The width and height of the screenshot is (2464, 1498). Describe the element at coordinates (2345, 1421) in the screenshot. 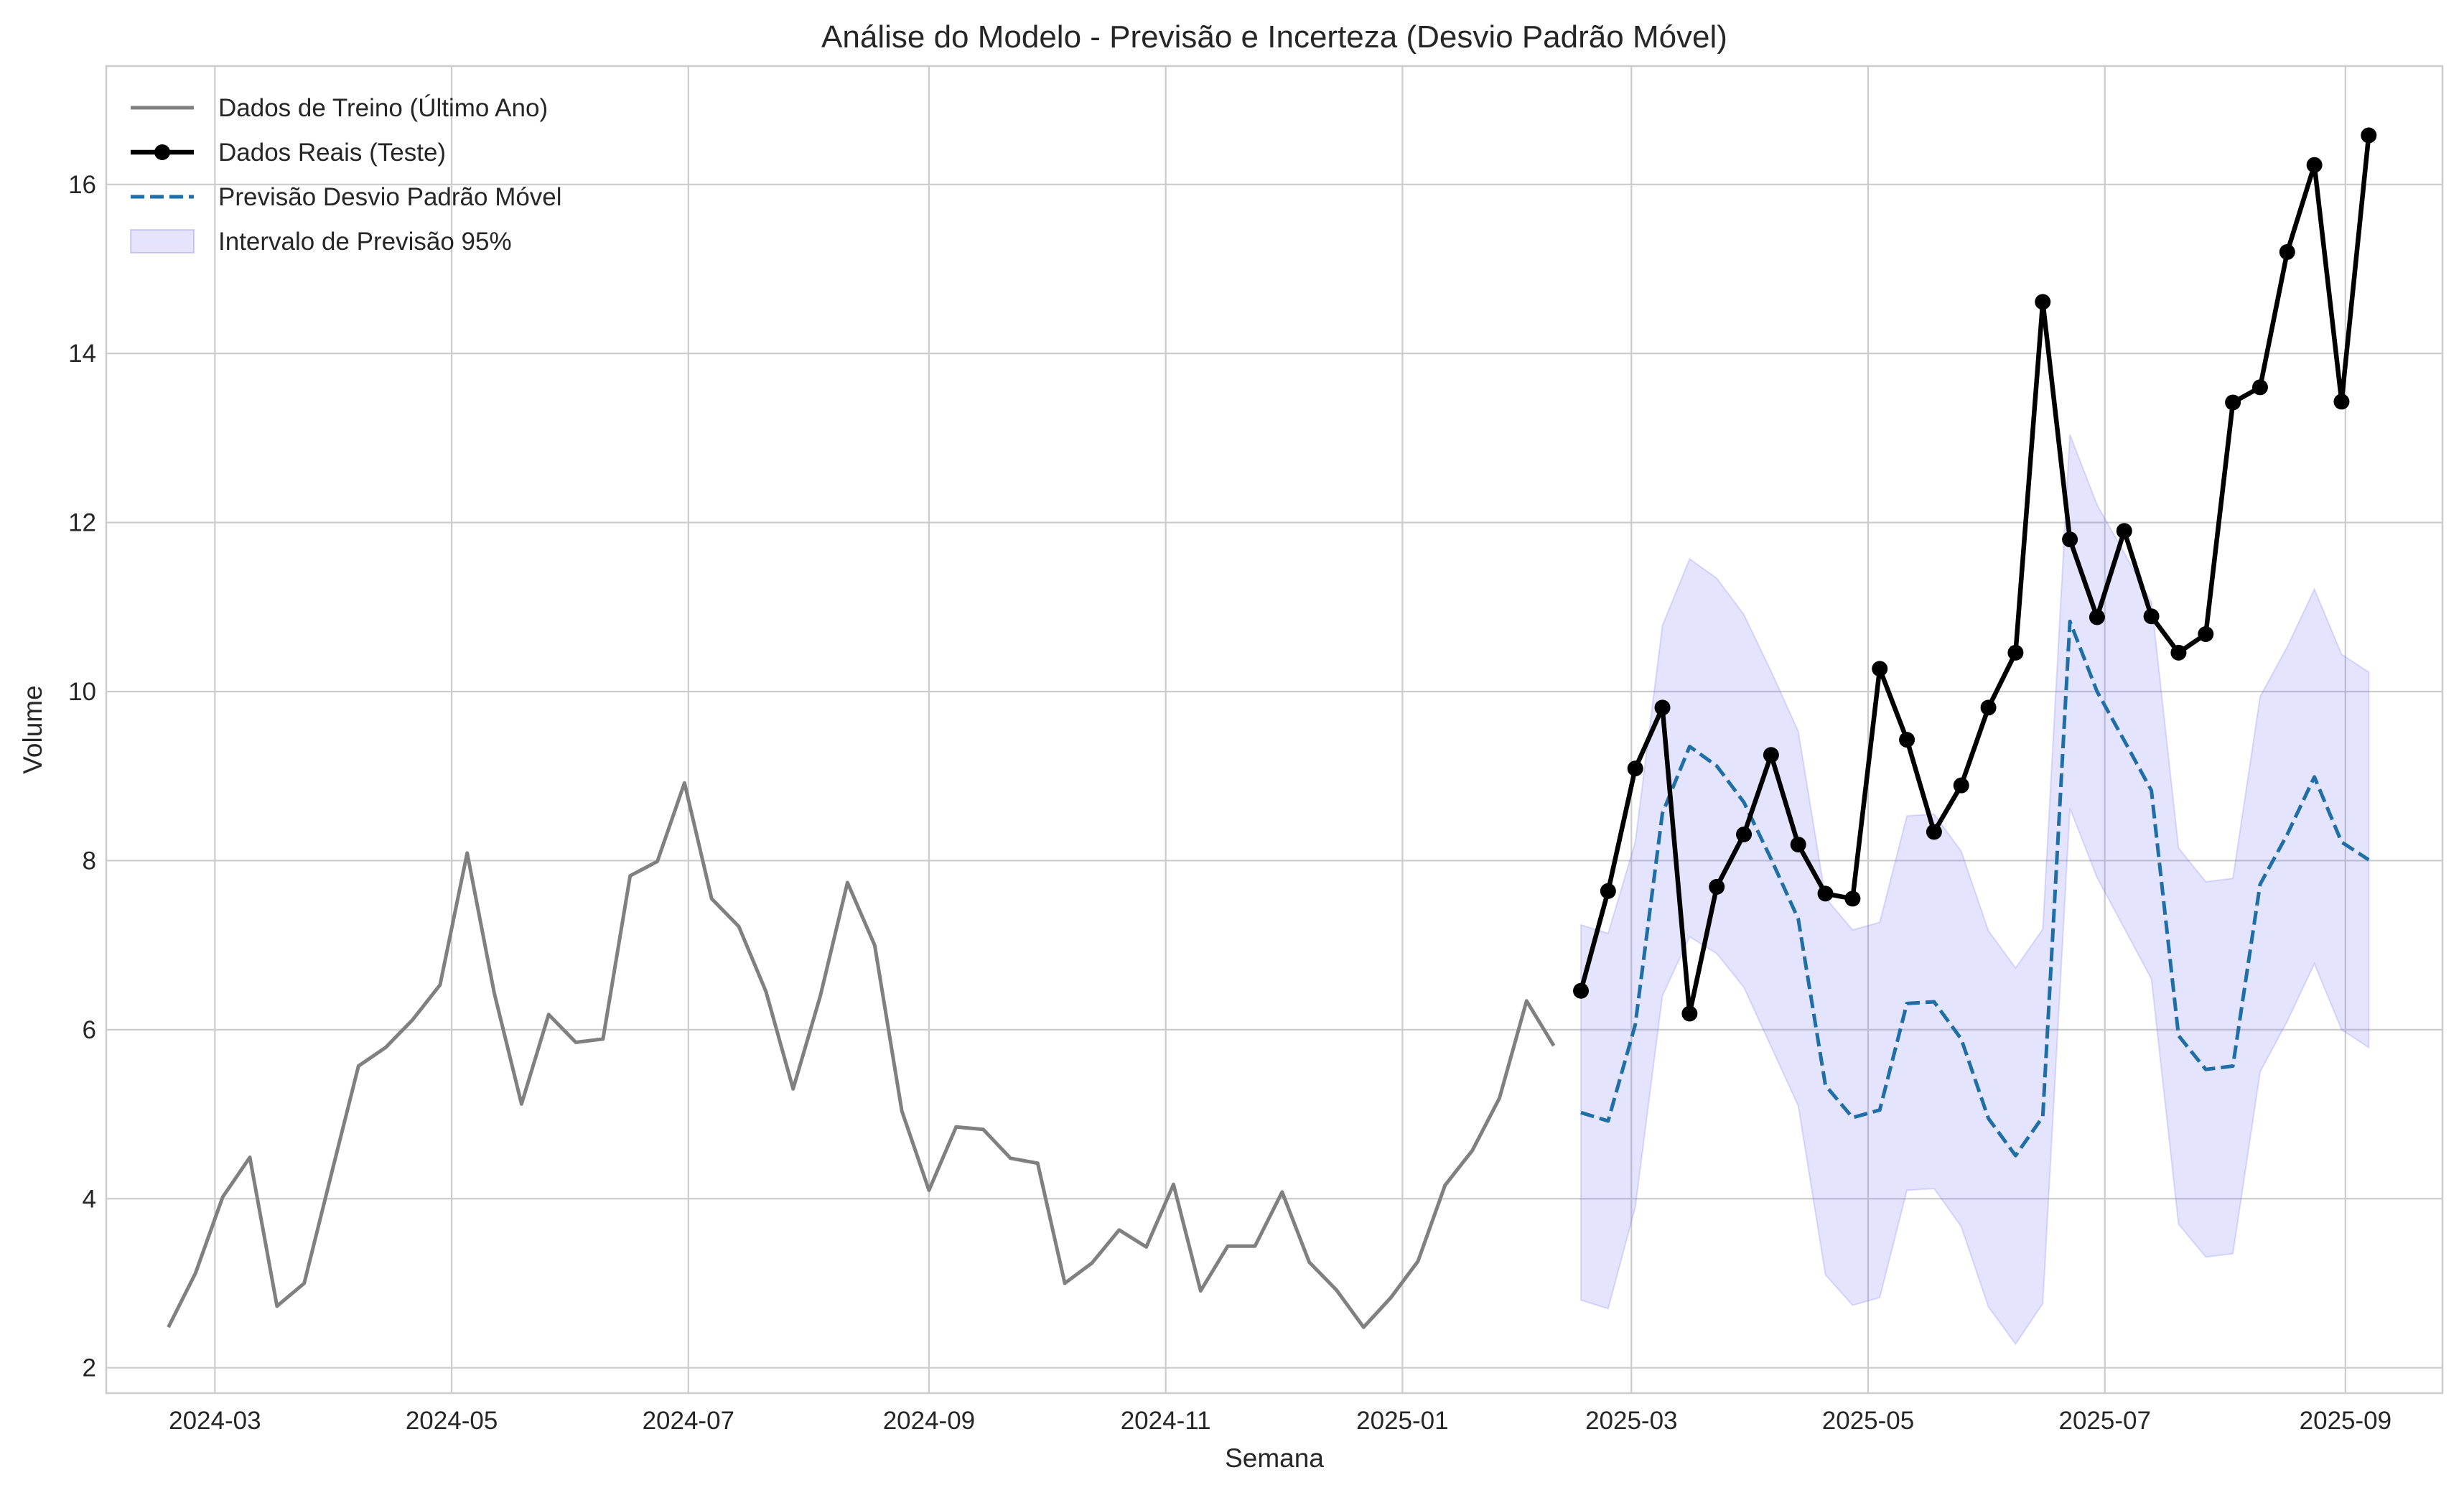

I see `x-tick-label: 2025-09` at that location.